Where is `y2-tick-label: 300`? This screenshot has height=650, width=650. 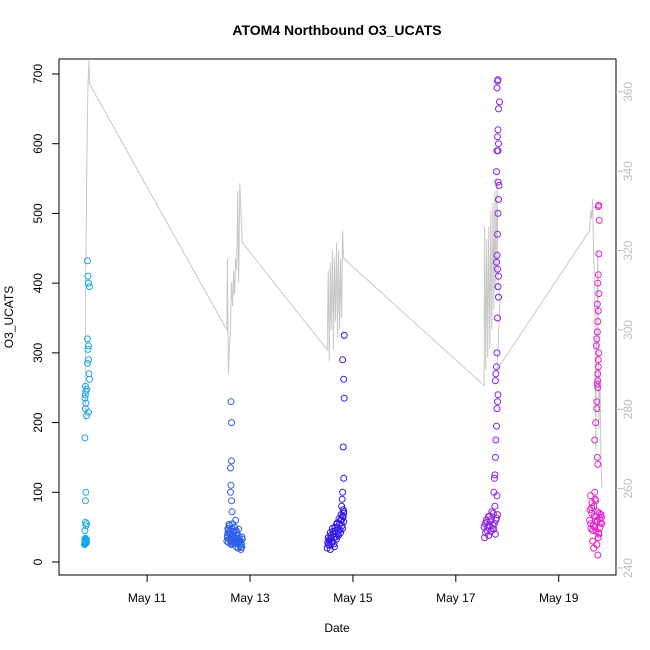
y2-tick-label: 300 is located at coordinates (628, 330).